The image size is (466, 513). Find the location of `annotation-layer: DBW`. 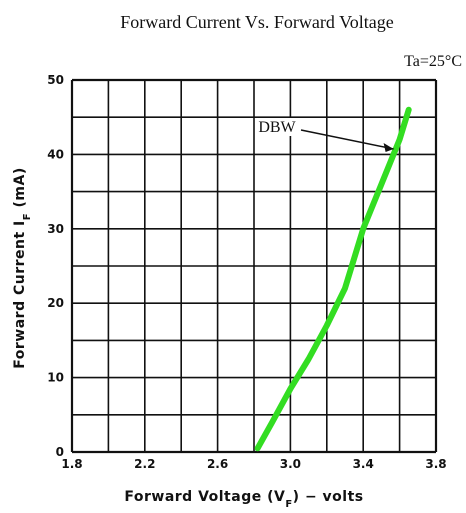

annotation-layer: DBW is located at coordinates (325, 135).